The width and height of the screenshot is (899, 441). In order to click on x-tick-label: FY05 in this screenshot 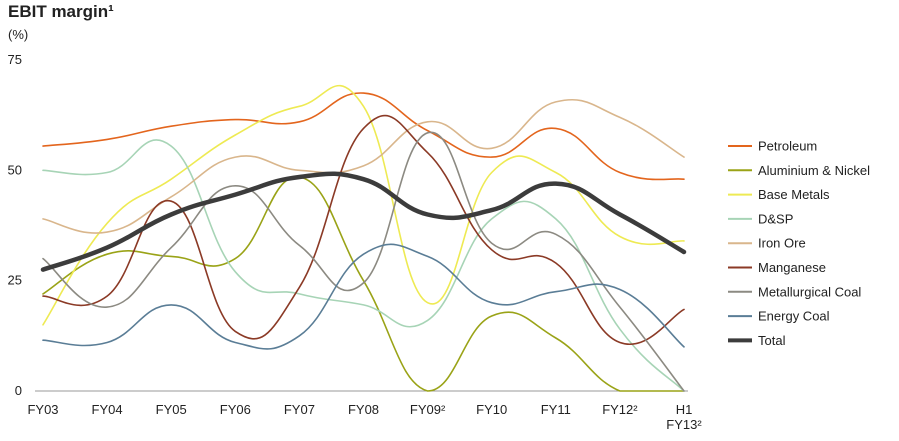, I will do `click(171, 409)`.